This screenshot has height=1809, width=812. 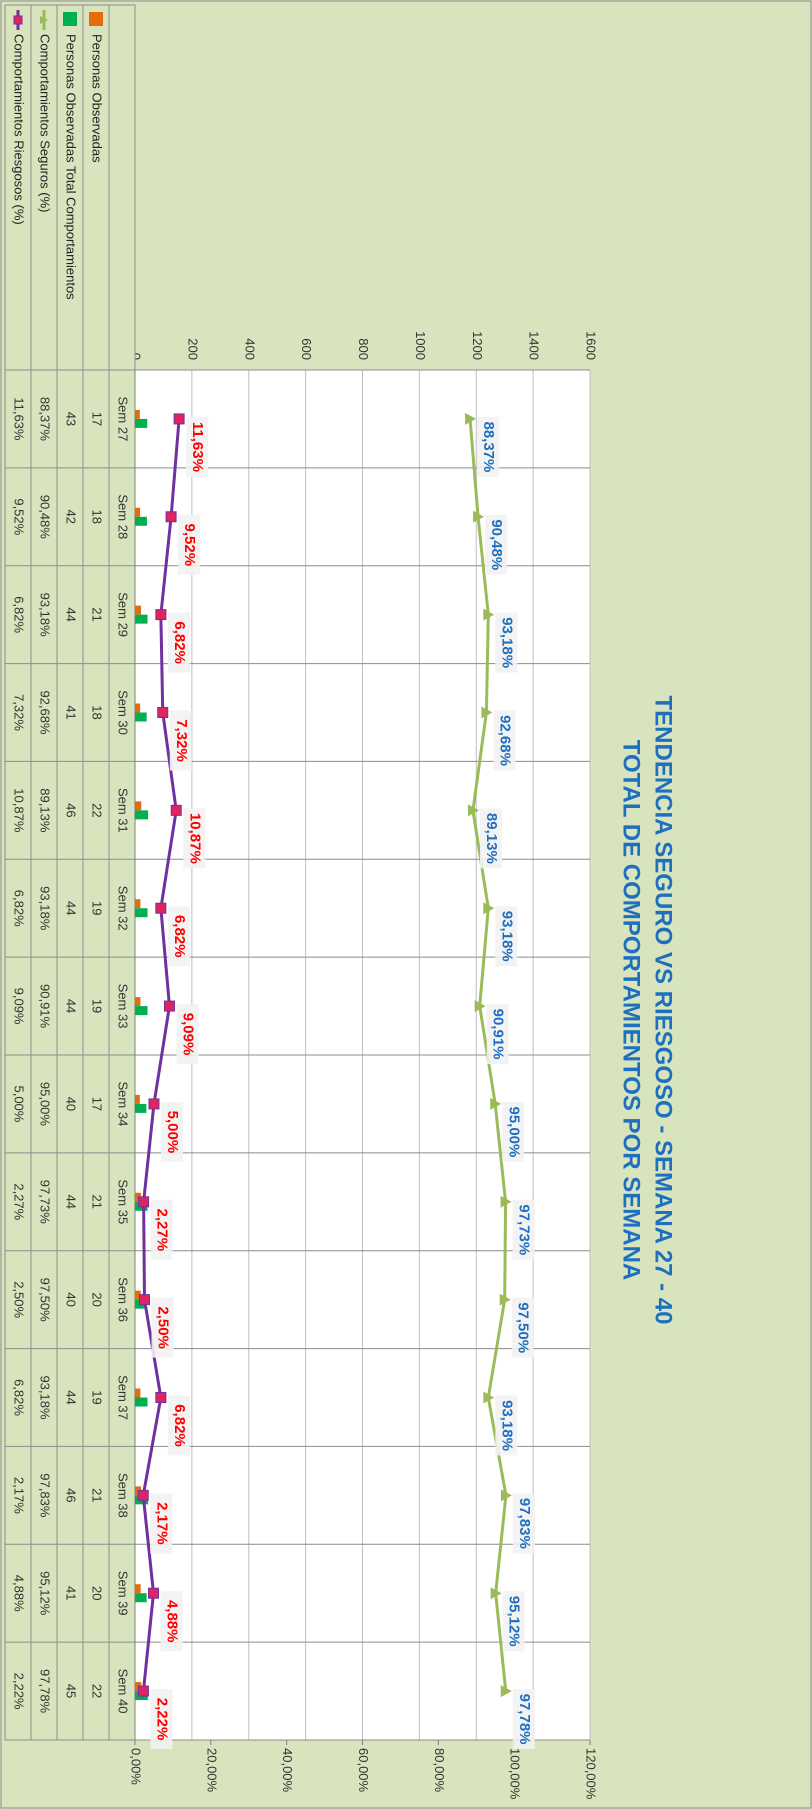 I want to click on table-cell: 4,88%, so click(x=19, y=1593).